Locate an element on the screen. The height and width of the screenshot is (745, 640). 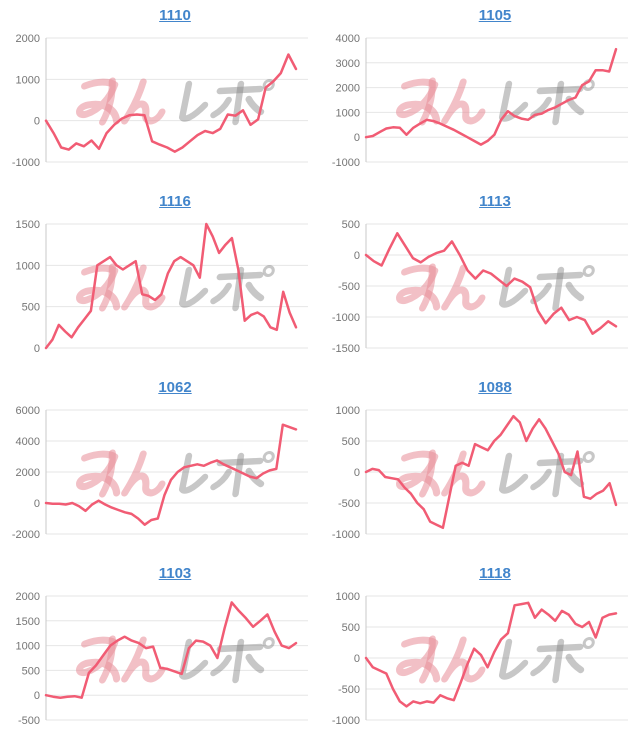
chart-title-row: 1113 is located at coordinates (480, 200).